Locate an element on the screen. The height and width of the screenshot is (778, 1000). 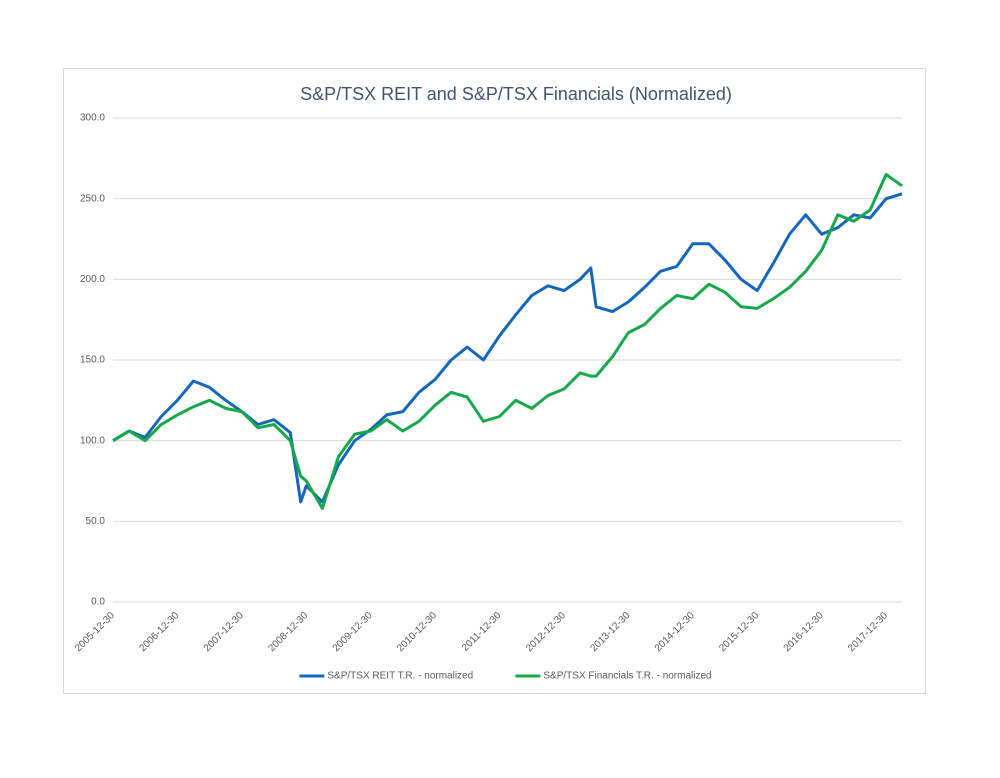
legend-label: S&P/TSX REIT T.R. - normalized is located at coordinates (400, 676).